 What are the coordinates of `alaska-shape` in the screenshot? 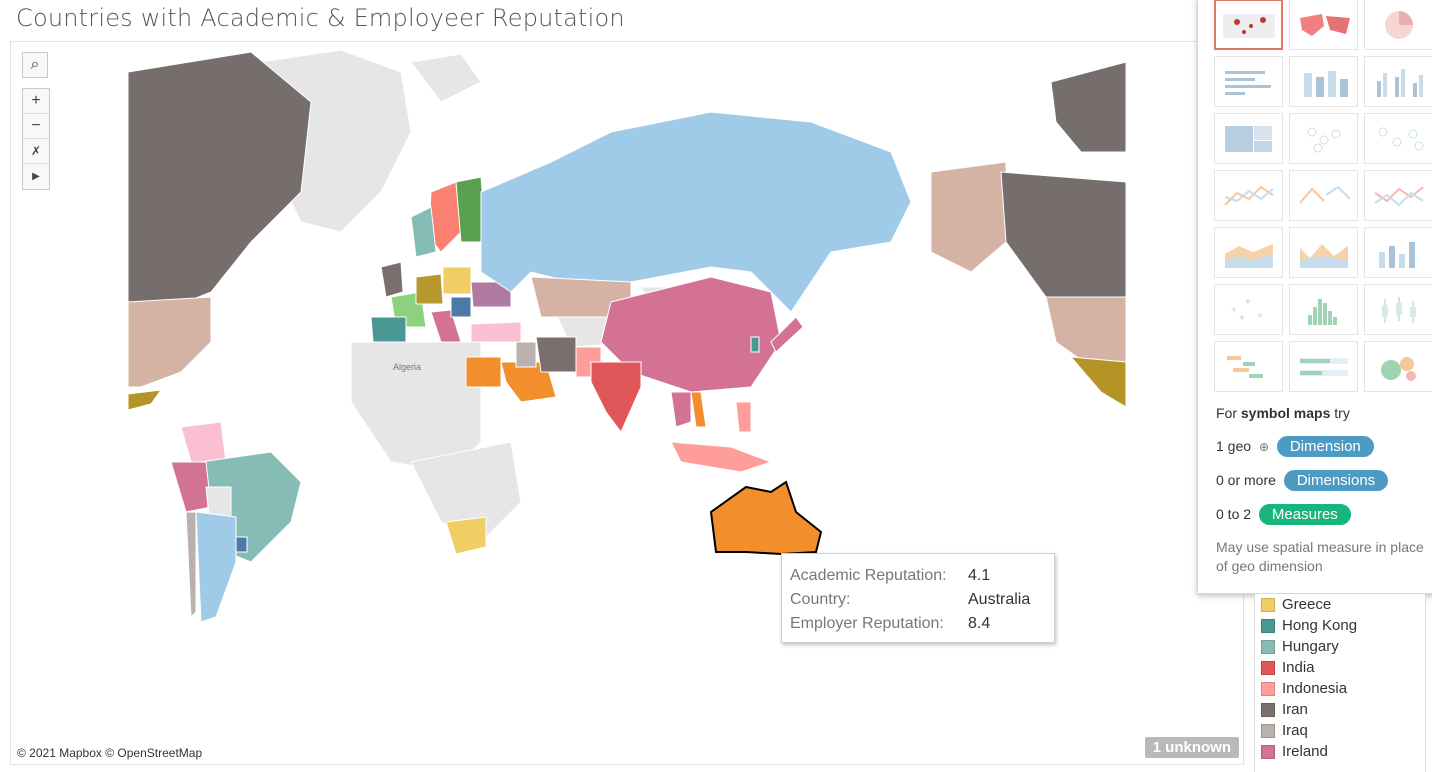 It's located at (968, 217).